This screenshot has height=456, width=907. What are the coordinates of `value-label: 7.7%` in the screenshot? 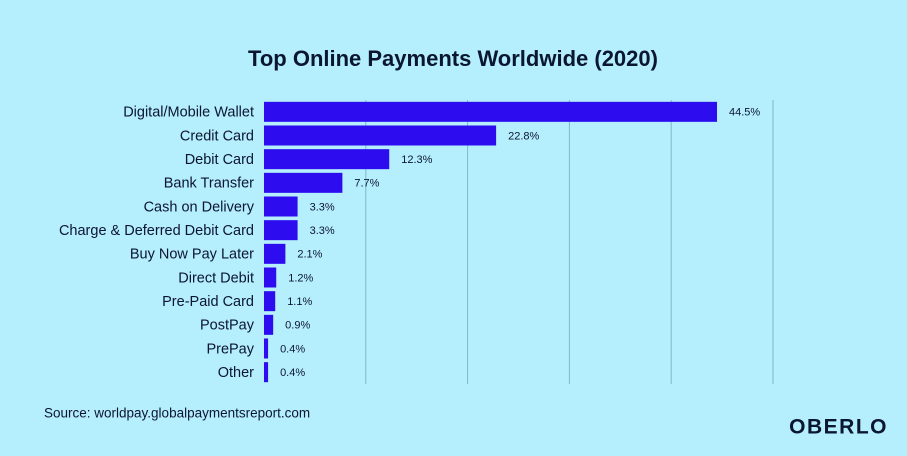 It's located at (366, 184).